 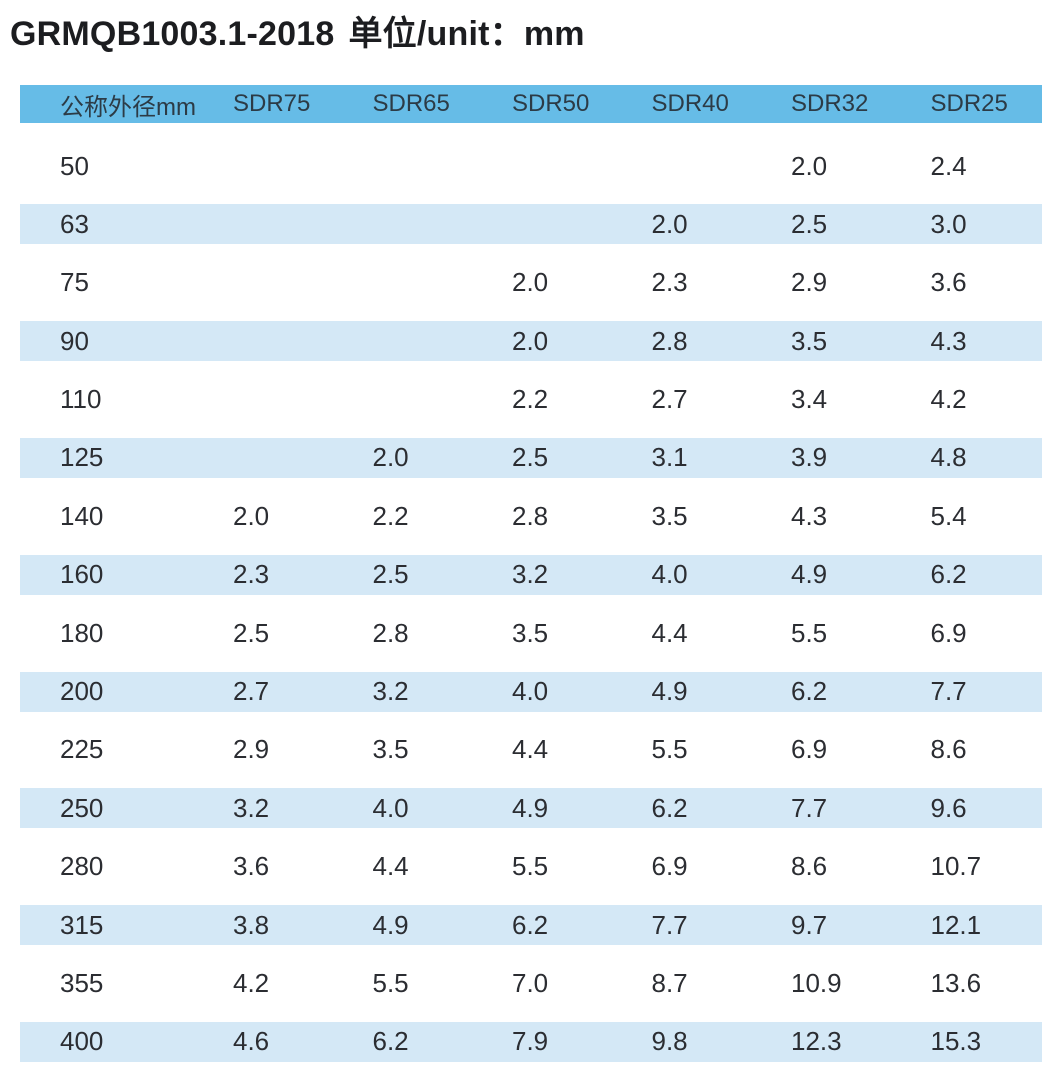 I want to click on cell-wall-thickness: 12.1, so click(x=956, y=924).